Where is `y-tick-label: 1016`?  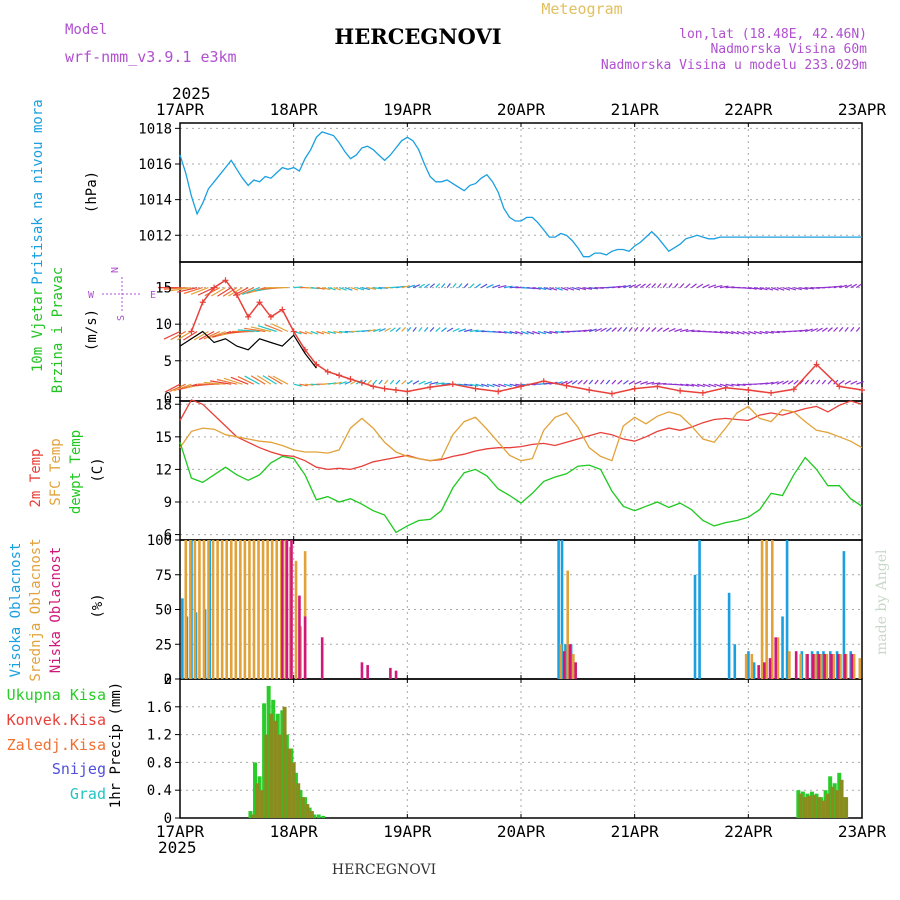
y-tick-label: 1016 is located at coordinates (155, 165).